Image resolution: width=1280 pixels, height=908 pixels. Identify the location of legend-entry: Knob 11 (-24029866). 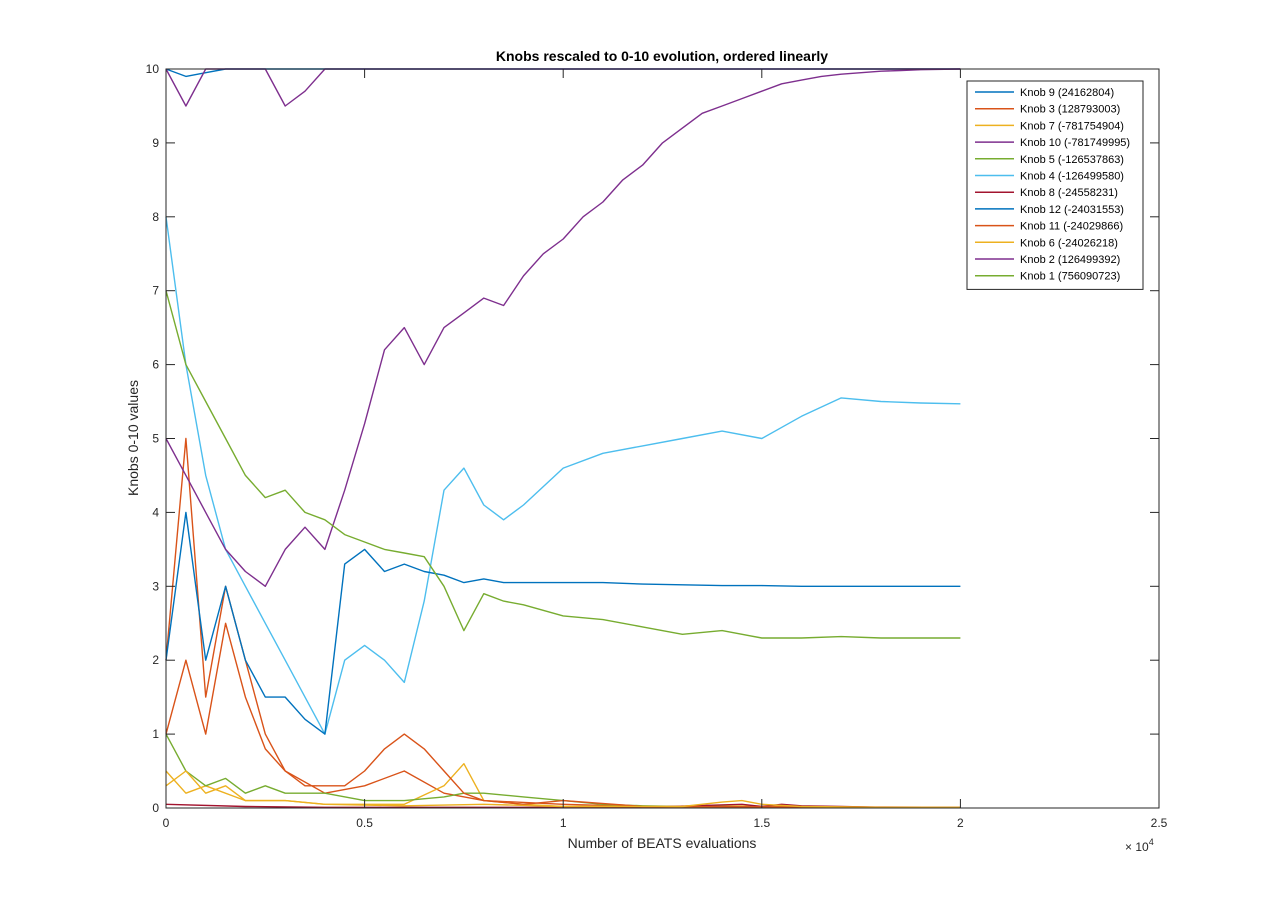
(1071, 227).